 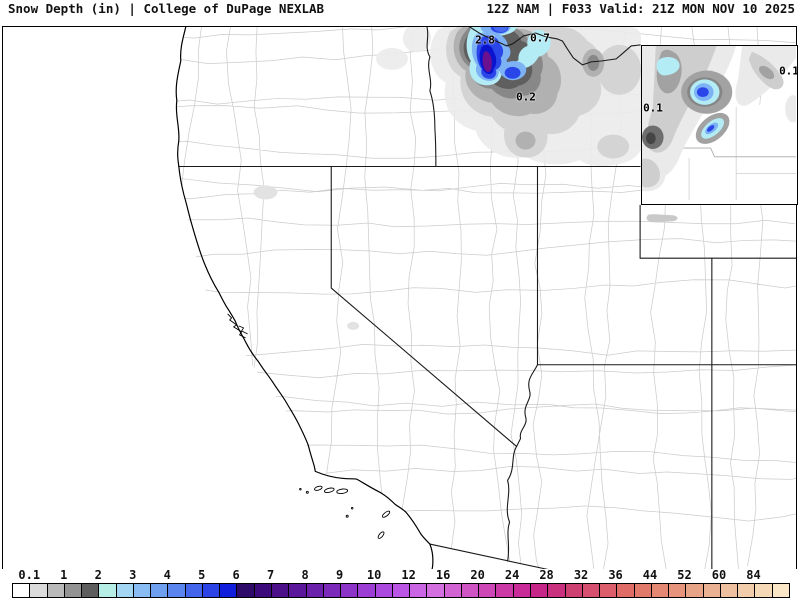 I want to click on colorbar-tick-label: 44, so click(x=650, y=575).